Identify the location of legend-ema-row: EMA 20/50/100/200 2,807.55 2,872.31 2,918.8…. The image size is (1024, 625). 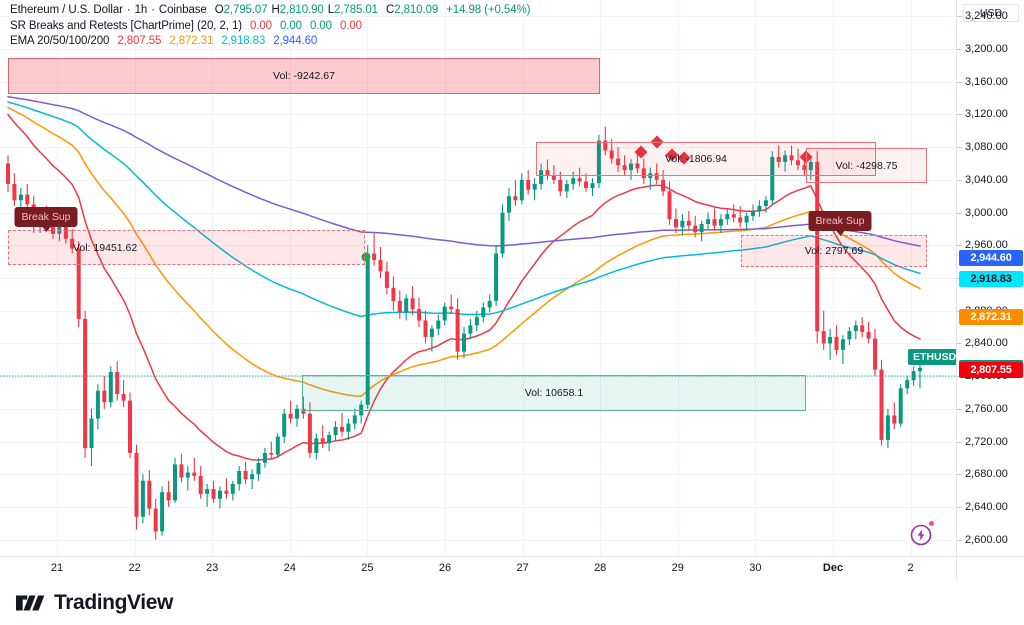
(360, 42).